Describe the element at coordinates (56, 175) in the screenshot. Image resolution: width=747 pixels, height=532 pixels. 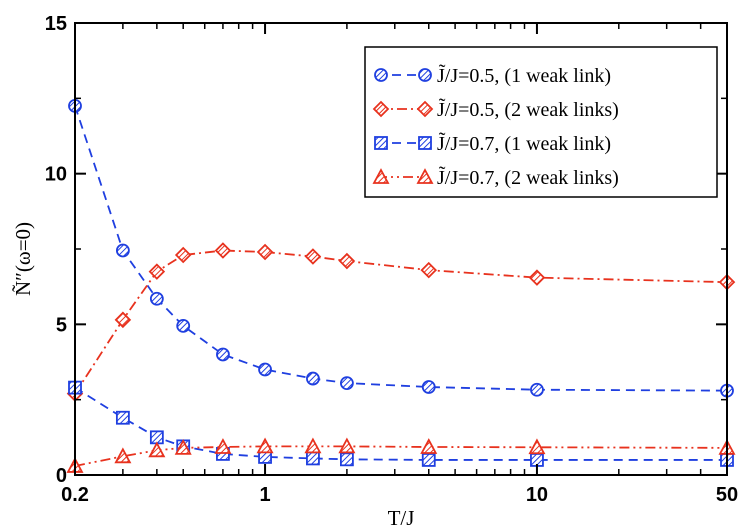
I see `y-tick-label: 10` at that location.